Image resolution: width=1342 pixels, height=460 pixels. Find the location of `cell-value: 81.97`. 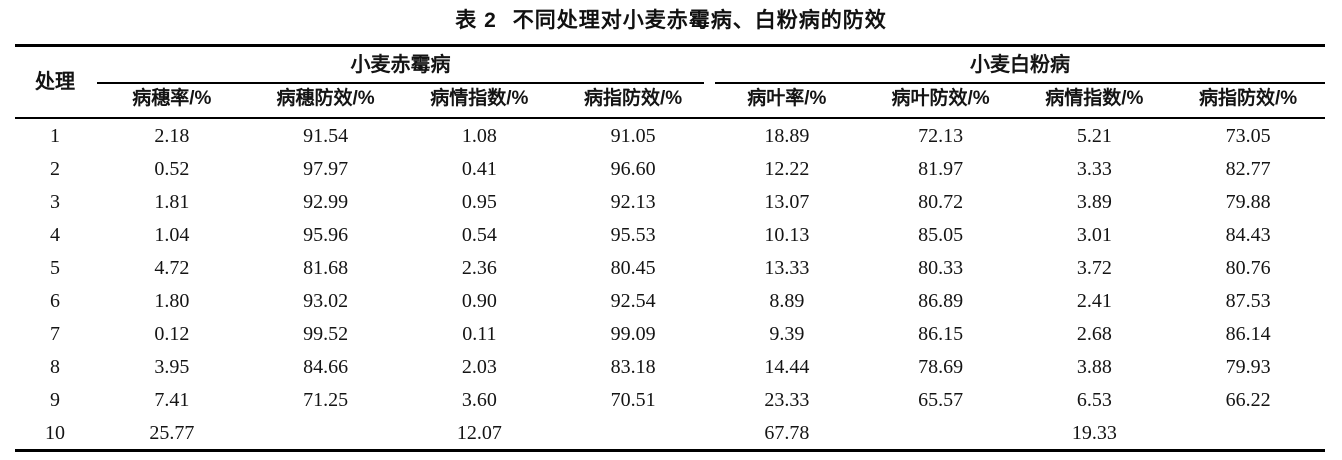

cell-value: 81.97 is located at coordinates (941, 168).